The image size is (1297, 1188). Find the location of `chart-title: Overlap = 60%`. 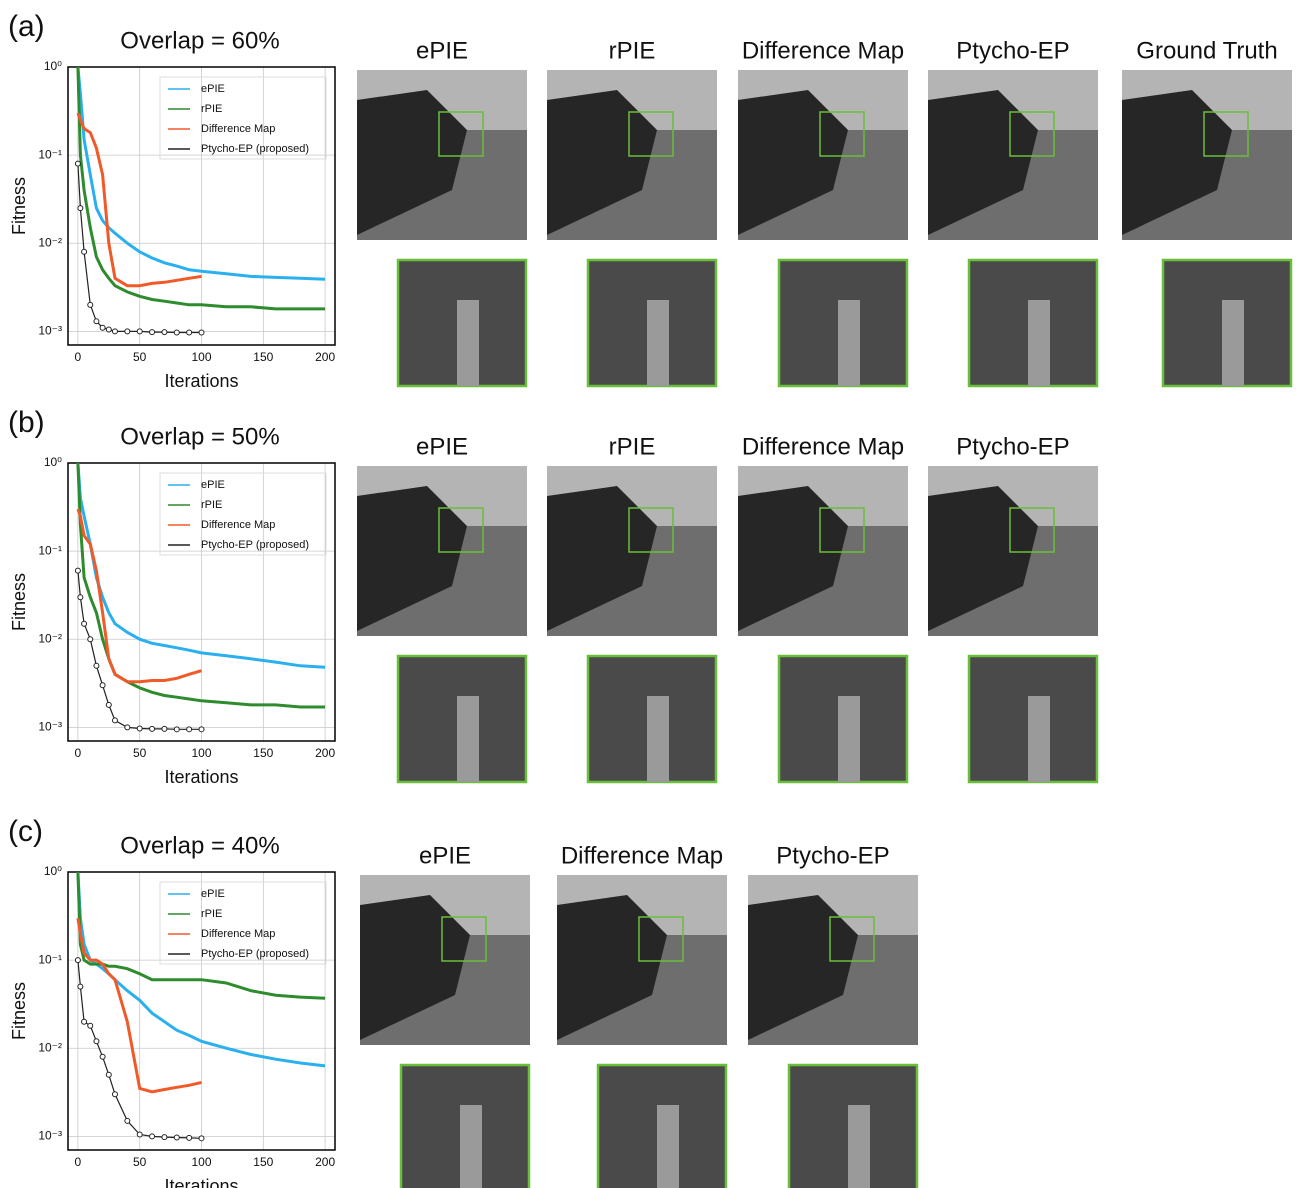

chart-title: Overlap = 60% is located at coordinates (199, 40).